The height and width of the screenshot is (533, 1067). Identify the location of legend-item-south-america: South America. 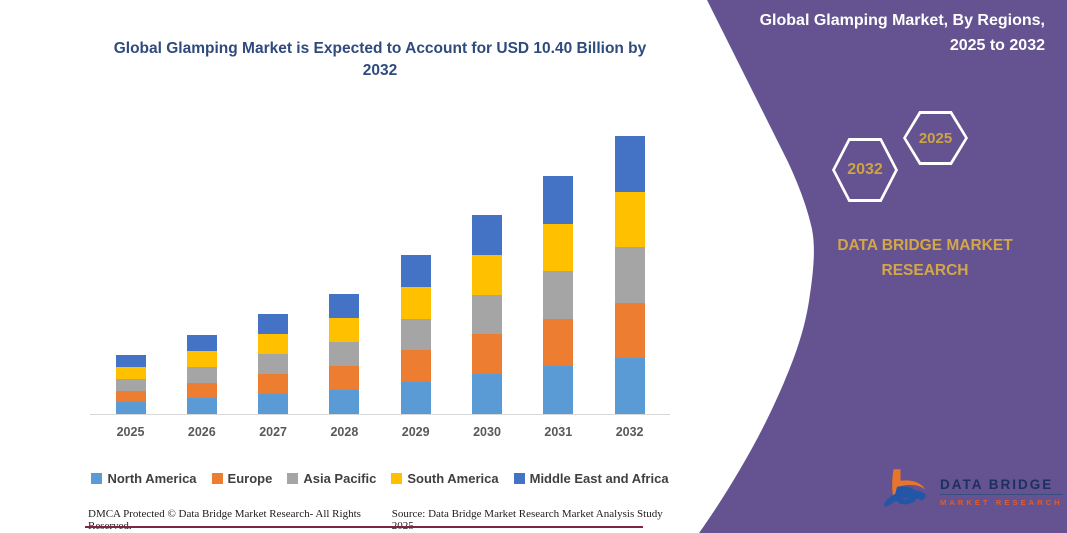
(445, 478).